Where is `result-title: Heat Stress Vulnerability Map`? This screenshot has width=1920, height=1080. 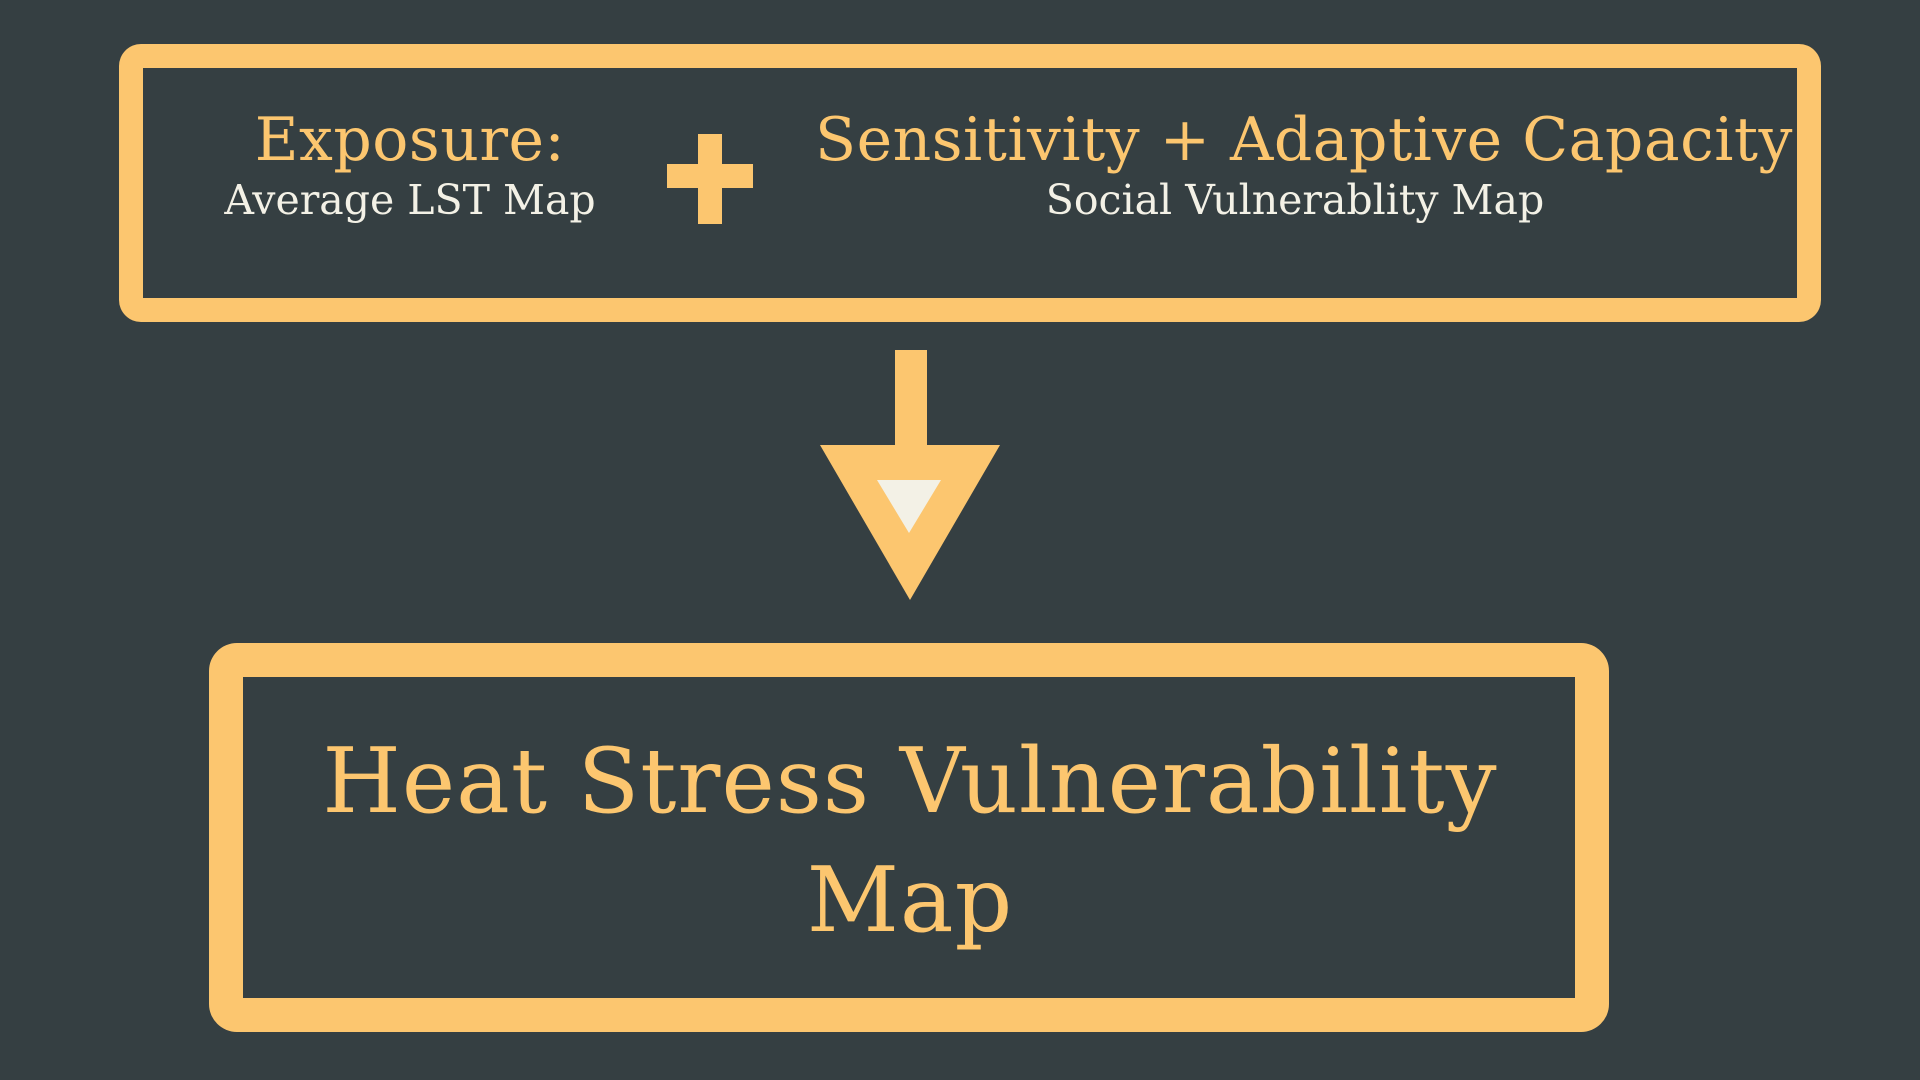 result-title: Heat Stress Vulnerability Map is located at coordinates (910, 841).